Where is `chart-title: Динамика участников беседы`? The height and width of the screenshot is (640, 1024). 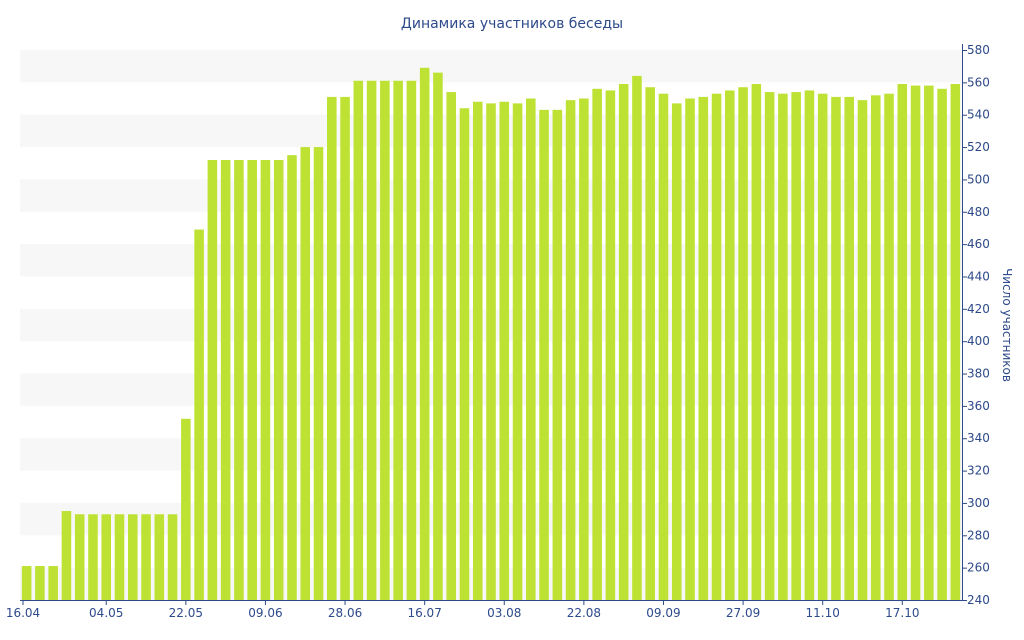 chart-title: Динамика участников беседы is located at coordinates (512, 24).